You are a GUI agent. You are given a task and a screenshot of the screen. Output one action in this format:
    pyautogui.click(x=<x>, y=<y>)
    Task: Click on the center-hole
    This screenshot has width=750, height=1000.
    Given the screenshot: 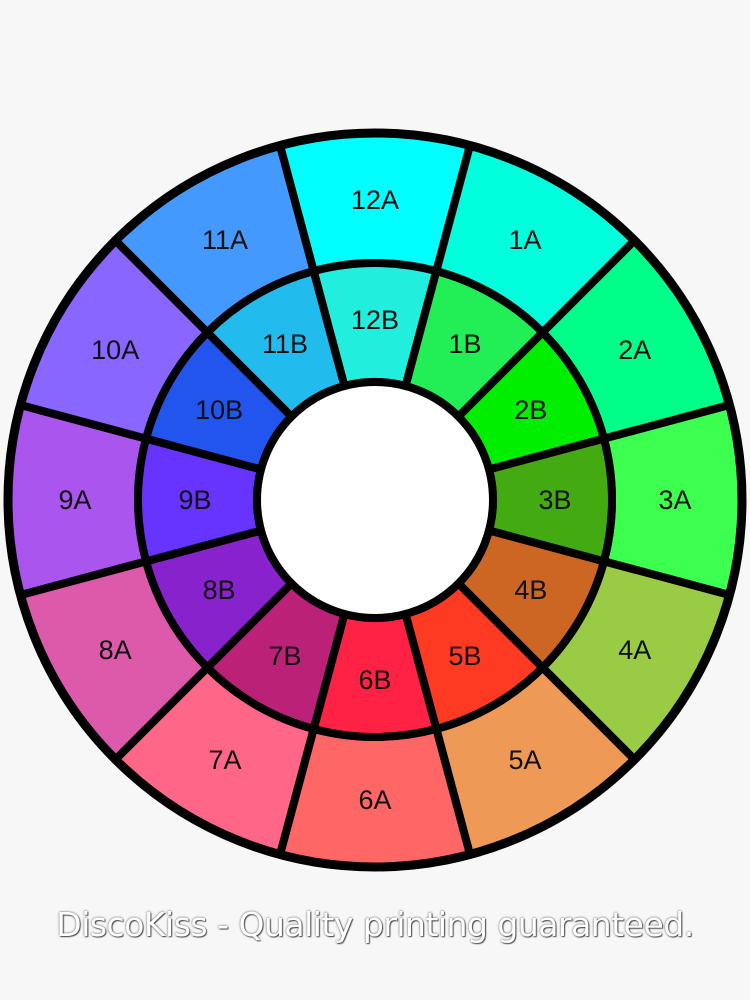 What is the action you would take?
    pyautogui.click(x=375, y=500)
    